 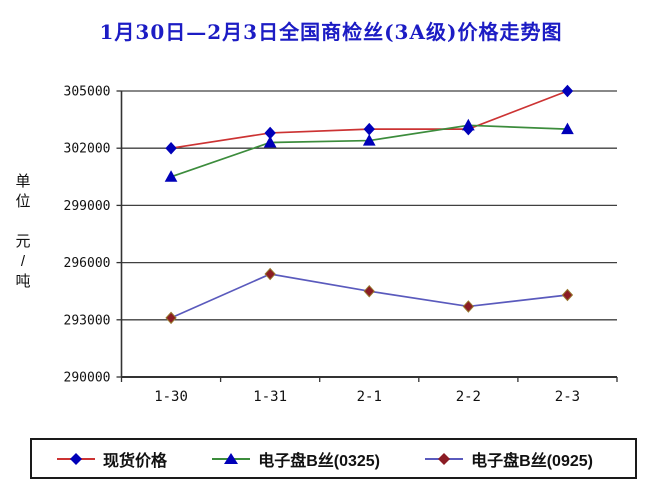 What do you see at coordinates (135, 461) in the screenshot?
I see `legend-label: 现货价格` at bounding box center [135, 461].